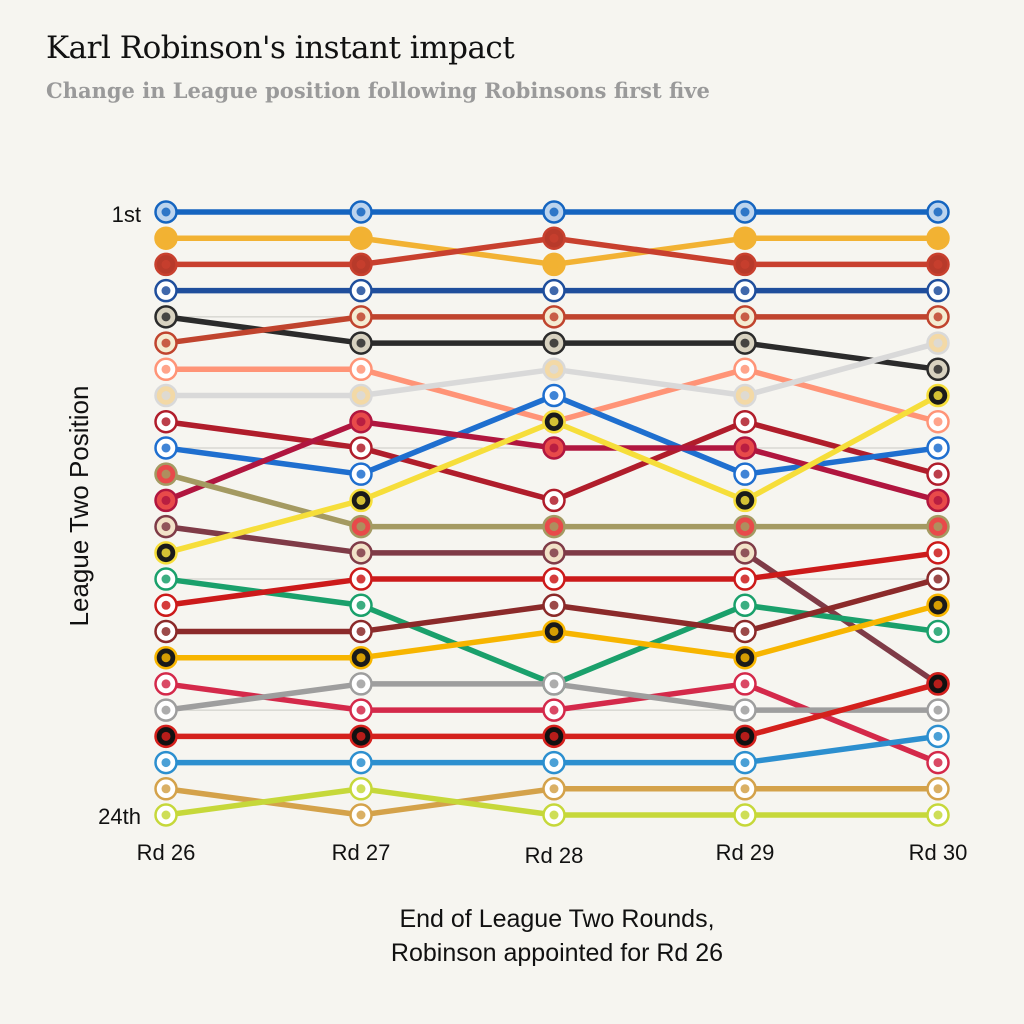 This screenshot has width=1024, height=1024. Describe the element at coordinates (557, 919) in the screenshot. I see `x-axis-label-line1: End of League Two Rounds,` at that location.